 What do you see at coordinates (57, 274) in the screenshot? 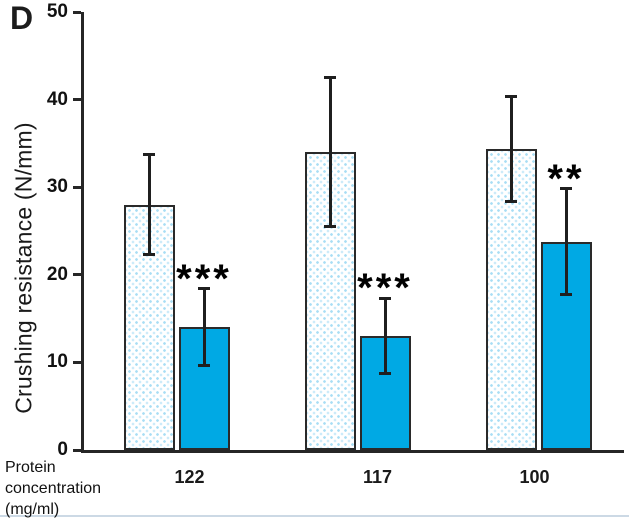
I see `y-tick-label-20: 20` at bounding box center [57, 274].